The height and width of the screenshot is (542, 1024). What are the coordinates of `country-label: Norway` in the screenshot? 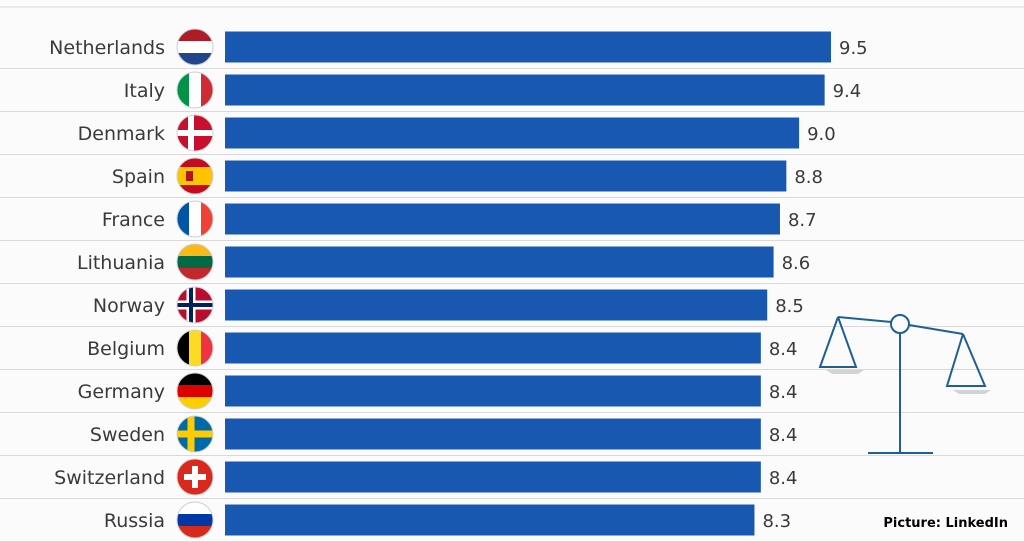 It's located at (129, 306).